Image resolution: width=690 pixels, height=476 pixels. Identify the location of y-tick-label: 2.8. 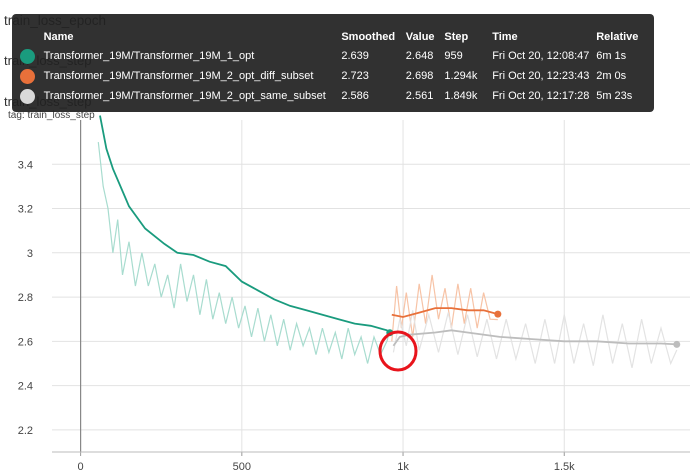
(25, 298).